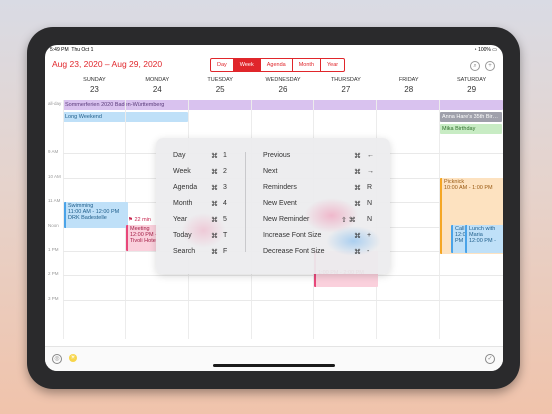 This screenshot has height=414, width=552. I want to click on all-day-label: all-day, so click(55, 103).